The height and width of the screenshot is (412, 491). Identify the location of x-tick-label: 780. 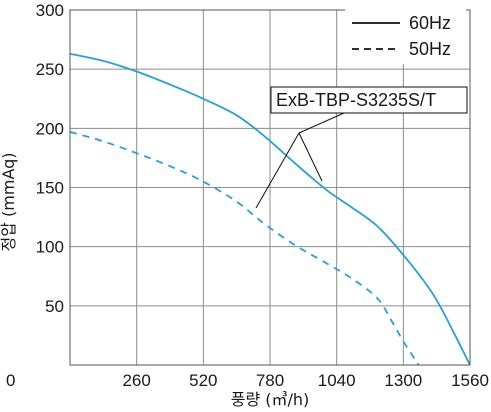
(270, 380).